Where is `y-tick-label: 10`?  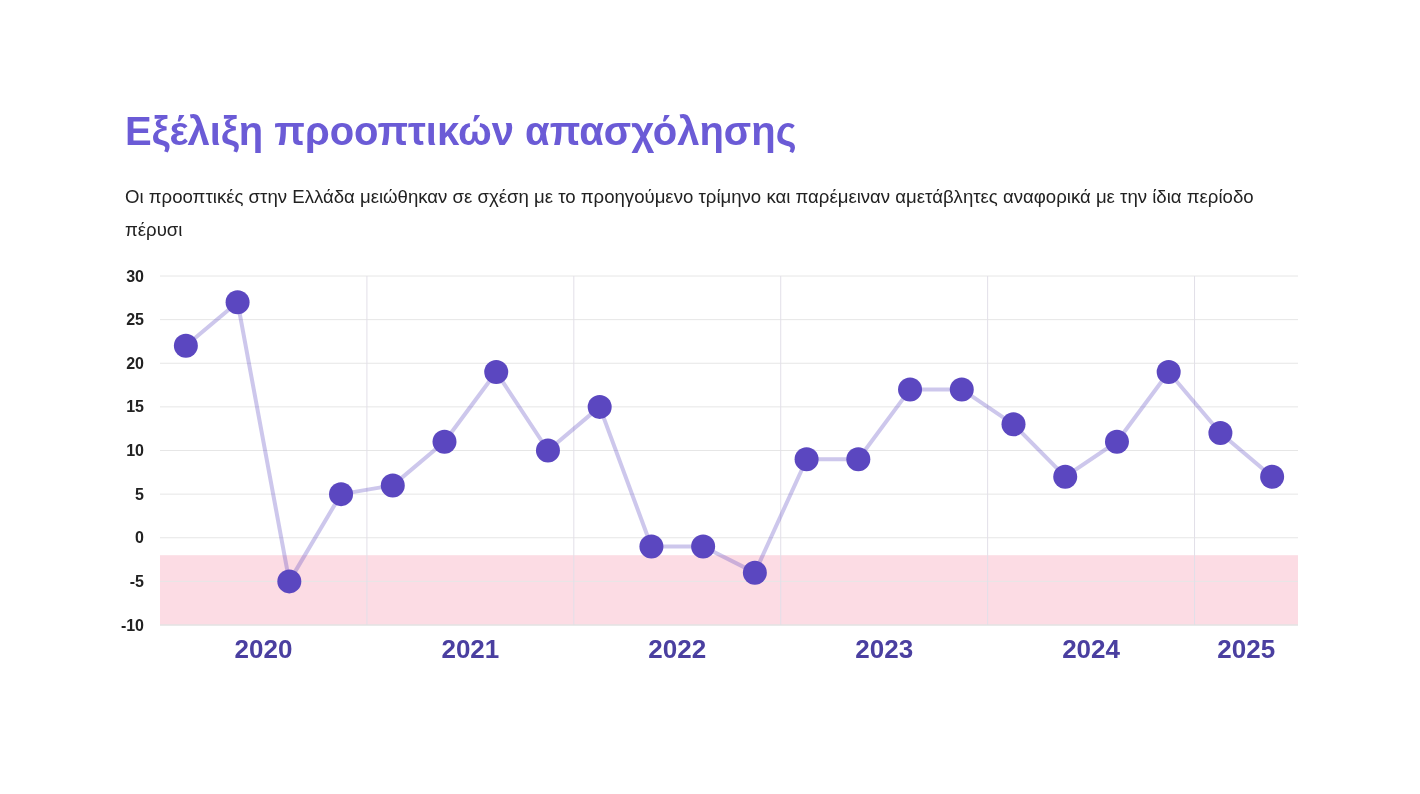 y-tick-label: 10 is located at coordinates (135, 451).